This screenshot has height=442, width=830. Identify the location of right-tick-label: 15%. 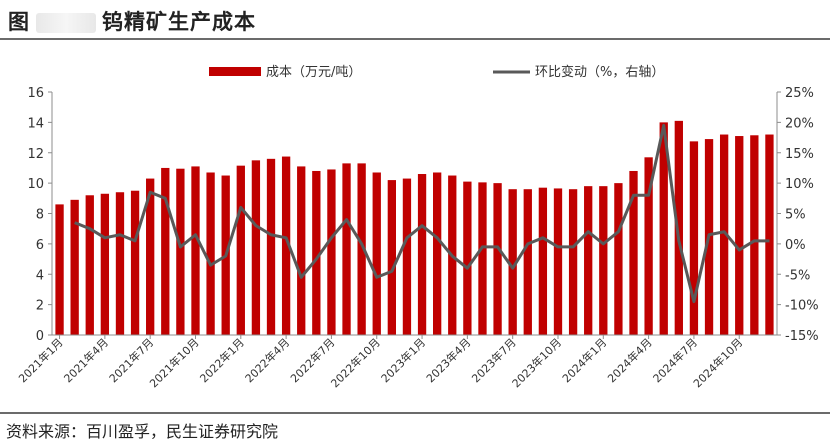
(799, 154).